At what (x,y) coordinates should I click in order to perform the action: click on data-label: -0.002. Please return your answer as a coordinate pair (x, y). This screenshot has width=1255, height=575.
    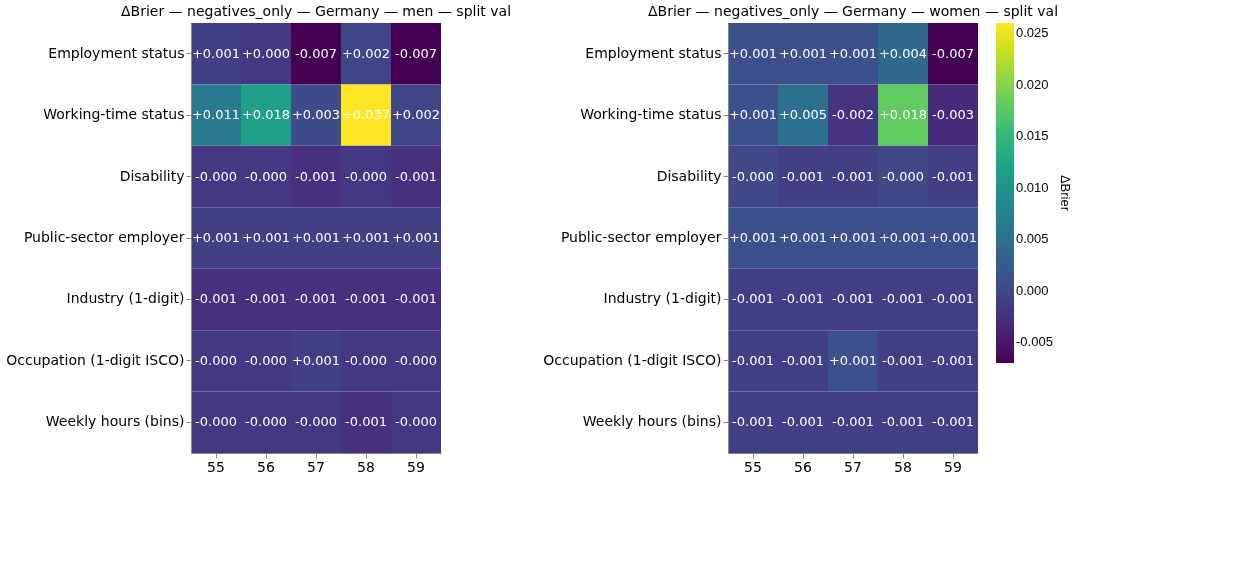
    Looking at the image, I should click on (853, 115).